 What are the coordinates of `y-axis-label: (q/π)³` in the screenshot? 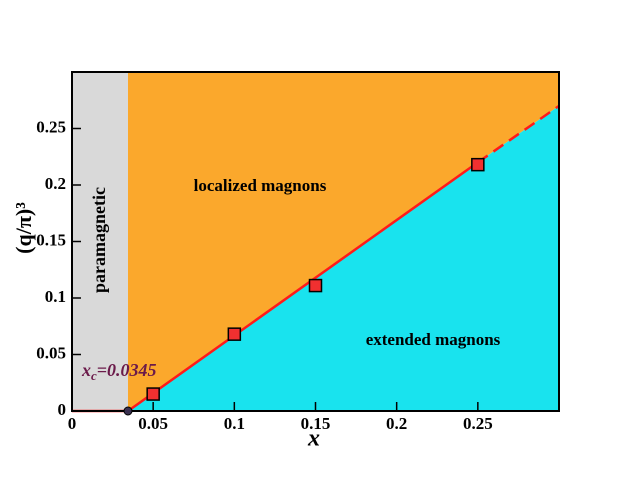 It's located at (23, 228).